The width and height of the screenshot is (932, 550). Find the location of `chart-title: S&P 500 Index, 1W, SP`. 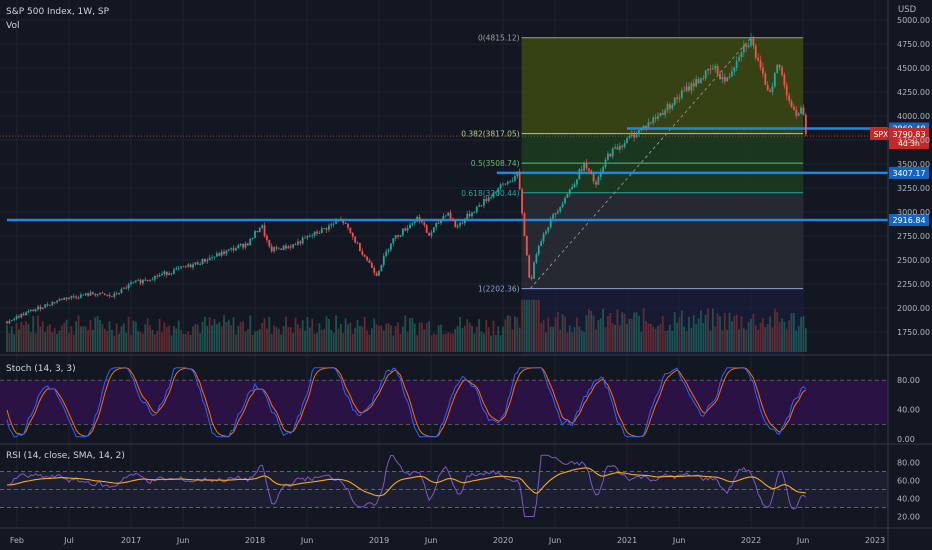

chart-title: S&P 500 Index, 1W, SP is located at coordinates (58, 12).